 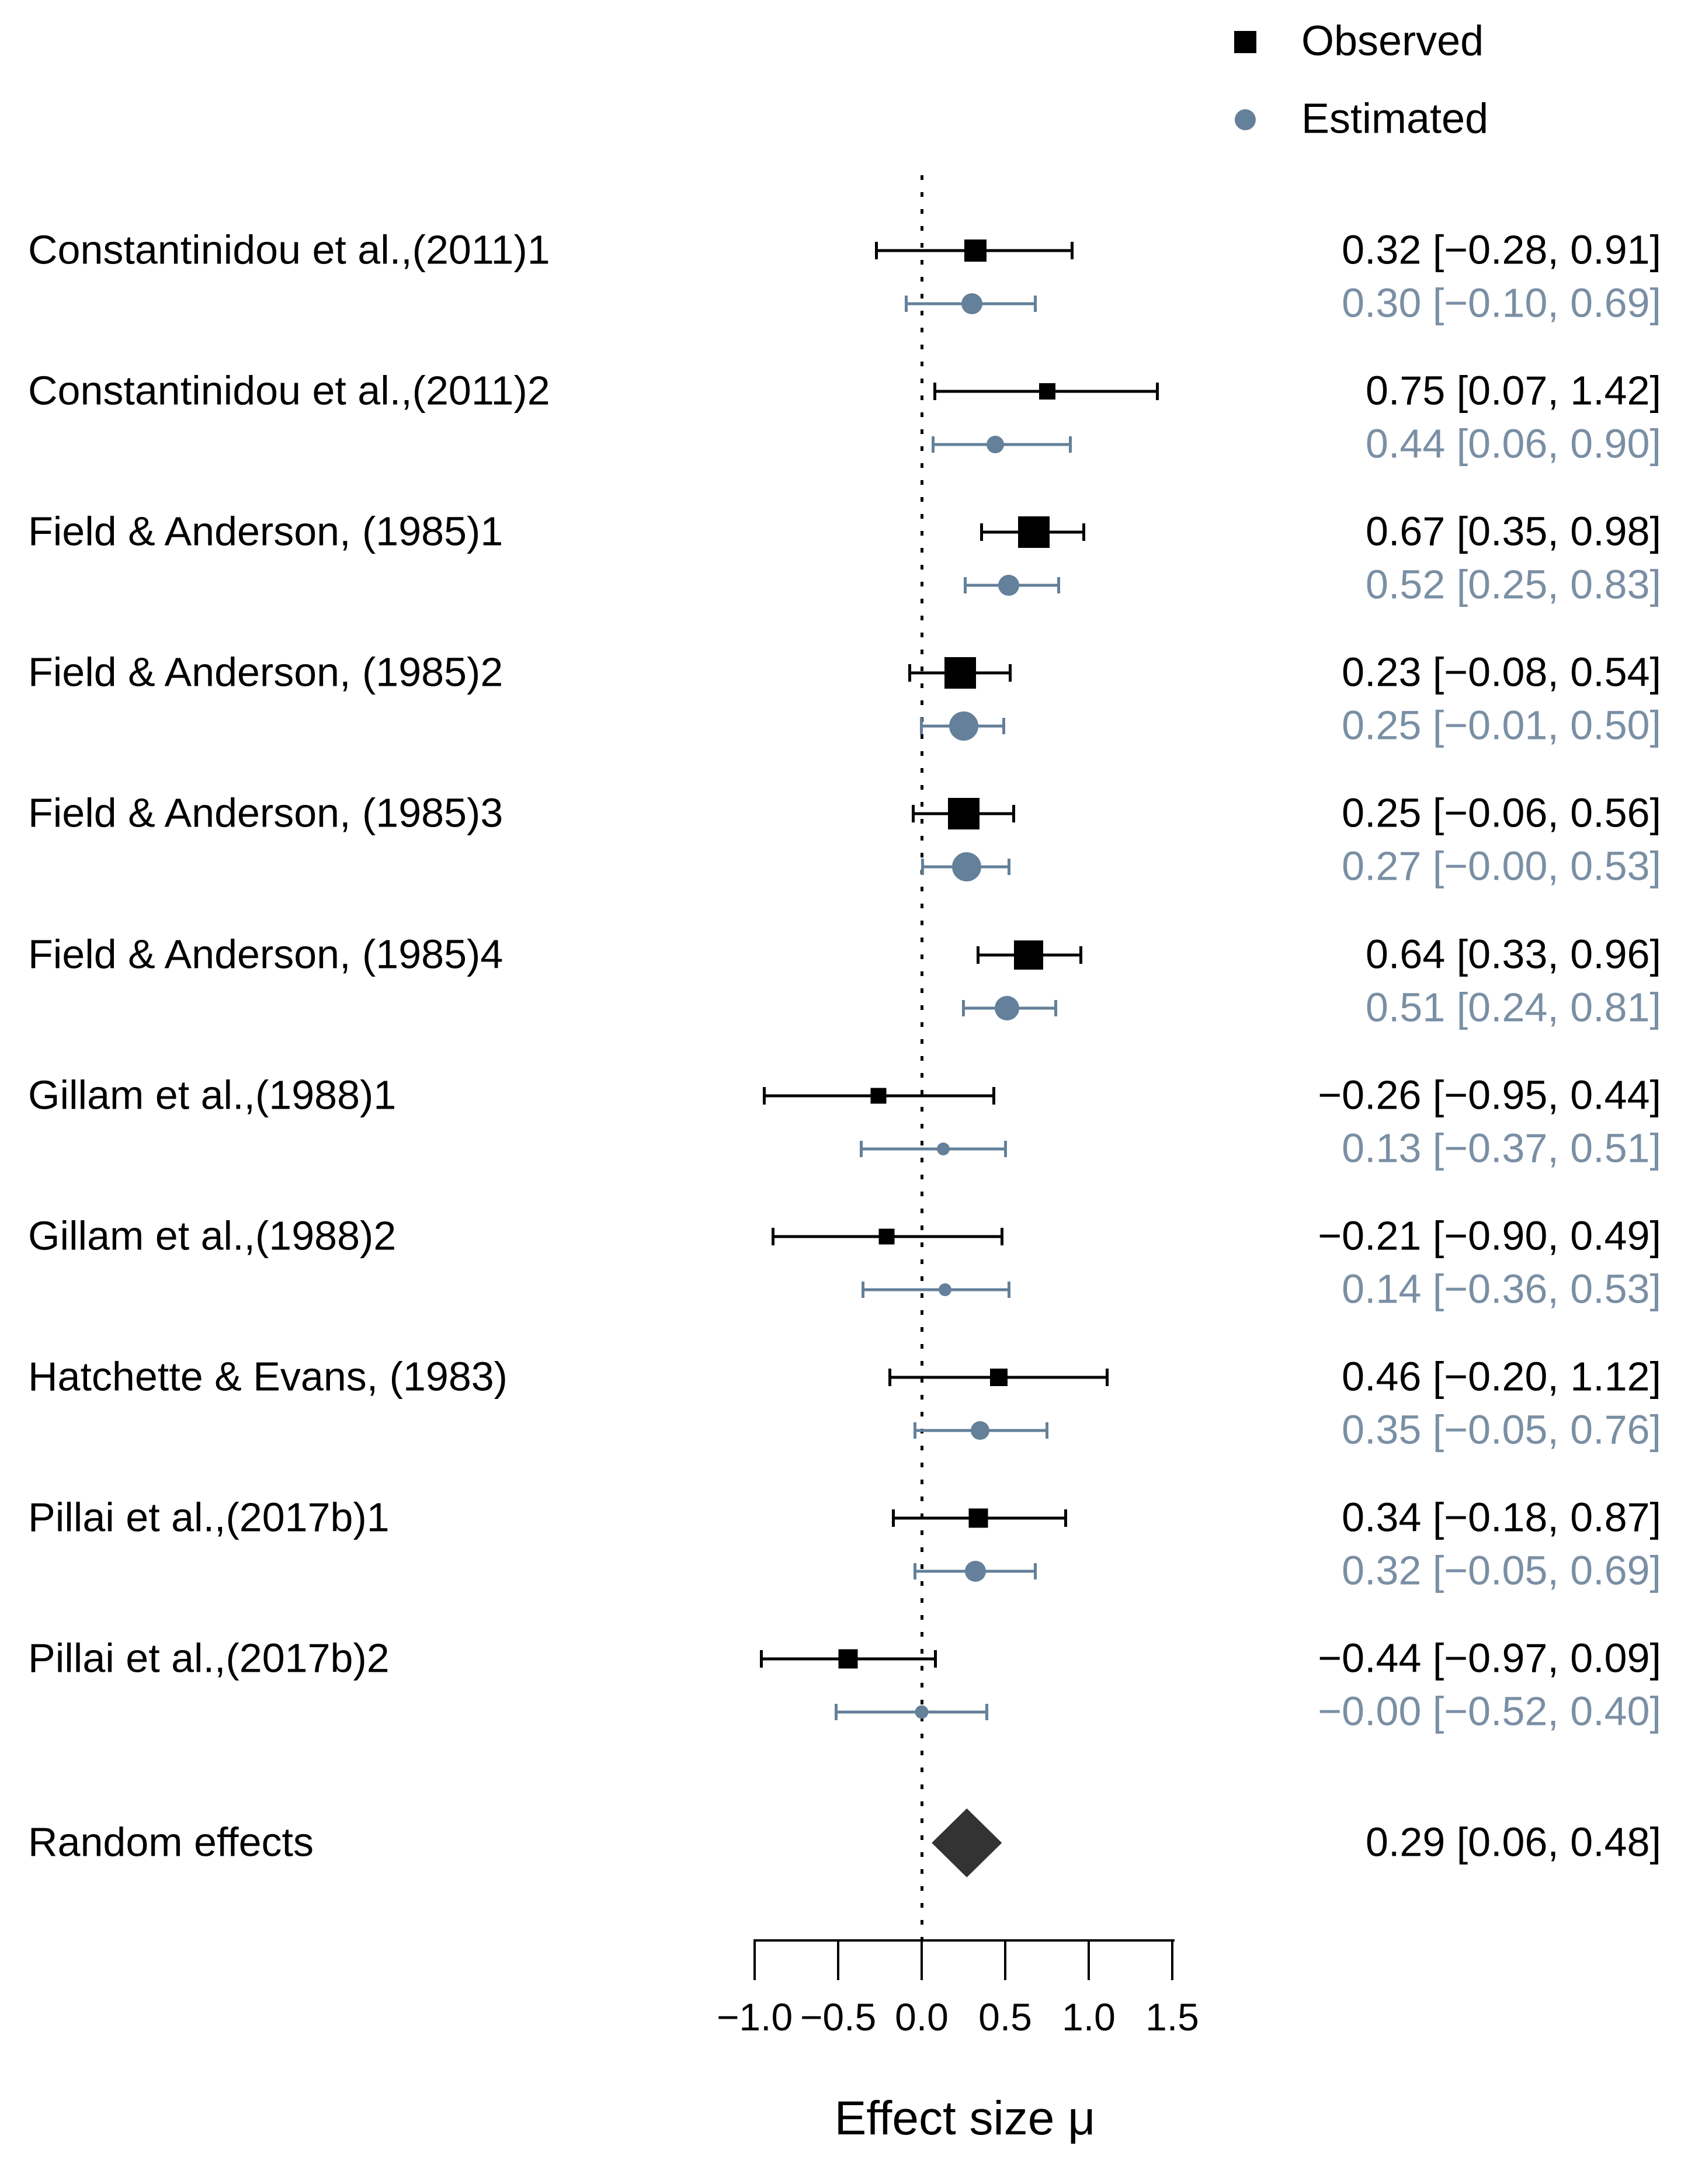 What do you see at coordinates (1501, 813) in the screenshot?
I see `observed-value: 0.25 [−0.06, 0.56]` at bounding box center [1501, 813].